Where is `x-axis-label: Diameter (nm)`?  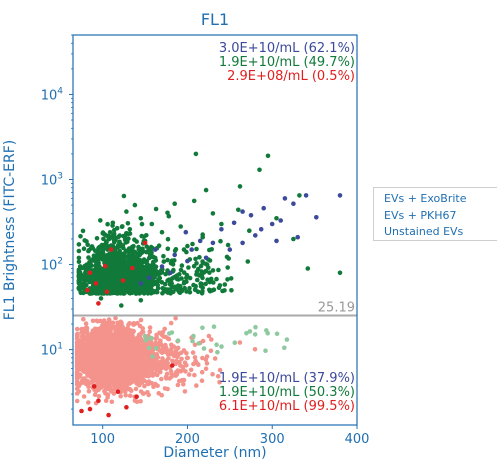
x-axis-label: Diameter (nm) is located at coordinates (214, 453).